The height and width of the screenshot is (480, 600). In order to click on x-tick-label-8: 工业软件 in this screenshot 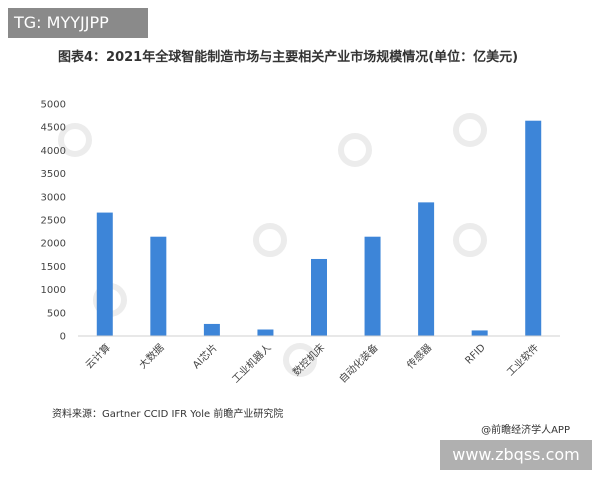, I will do `click(522, 359)`.